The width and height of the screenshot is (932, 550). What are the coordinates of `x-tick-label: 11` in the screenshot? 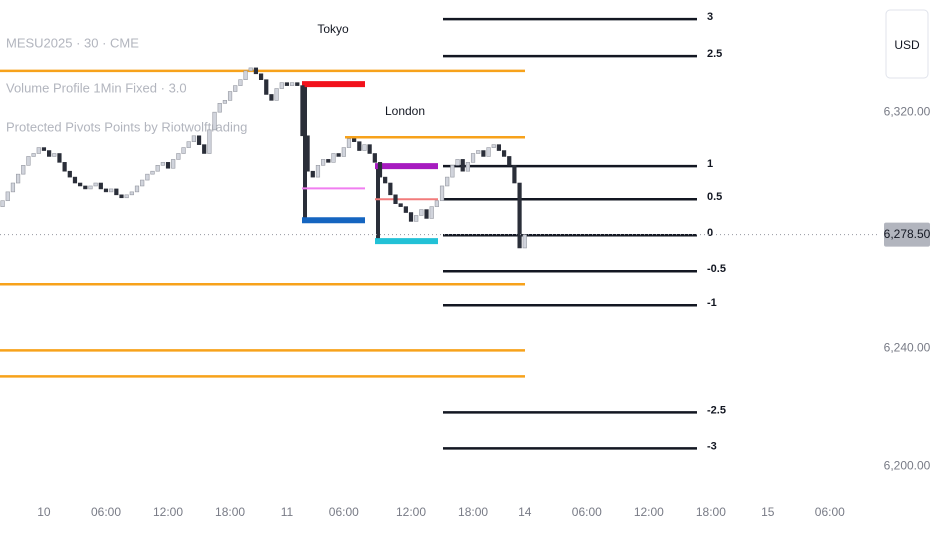 It's located at (287, 512).